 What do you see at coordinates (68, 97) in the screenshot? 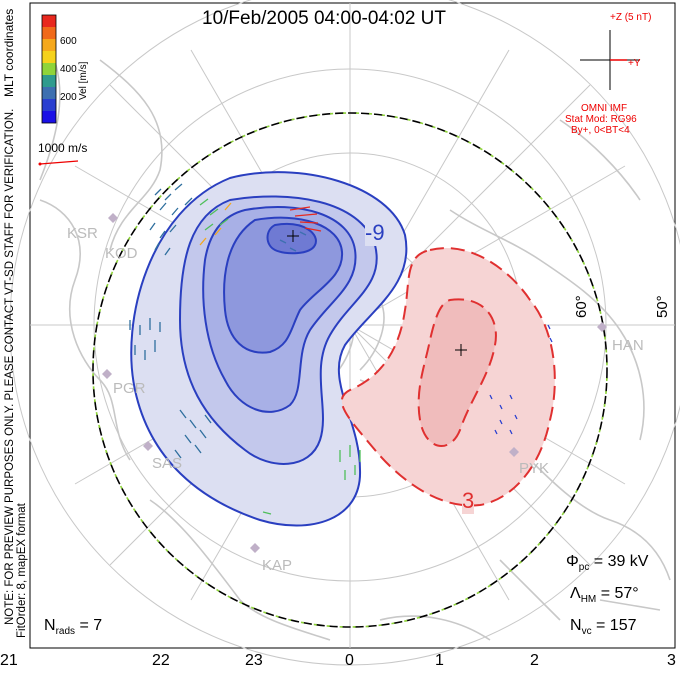
I see `scale-tick-200: 200` at bounding box center [68, 97].